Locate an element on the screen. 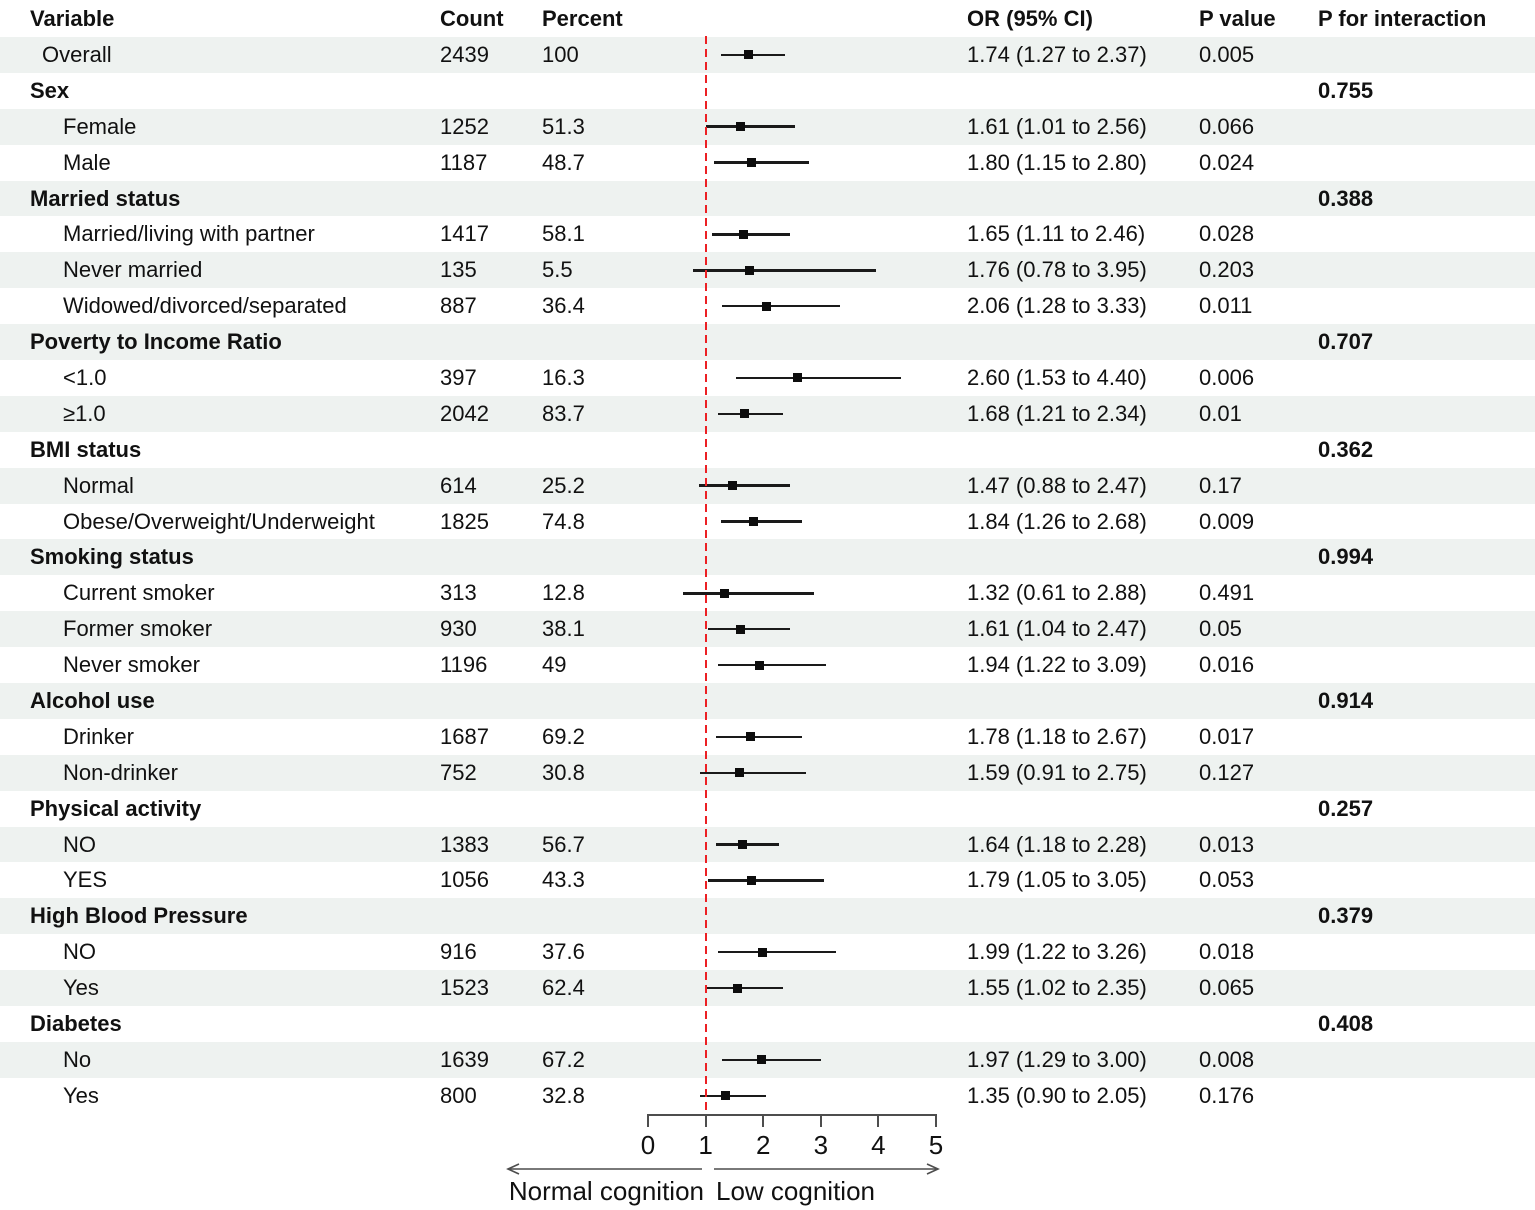  table-row: Male 1187 48.7 1.80 (1.15 to 2.80) 0.024 is located at coordinates (767, 163).